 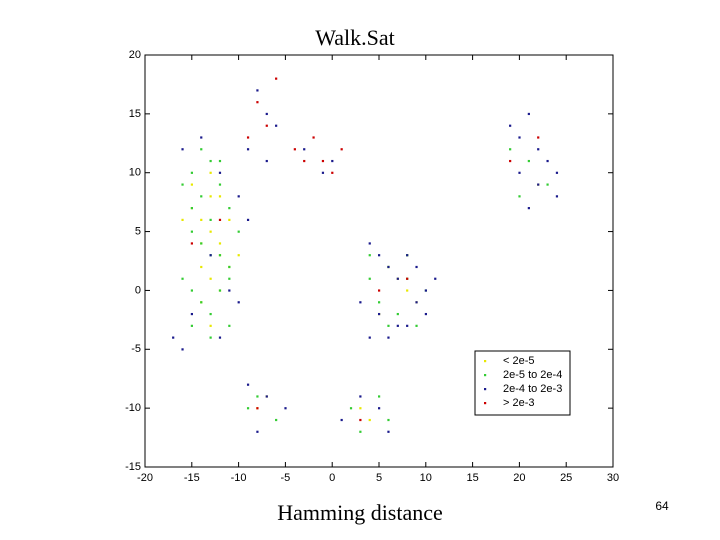 What do you see at coordinates (135, 173) in the screenshot?
I see `y-tick-label: 10` at bounding box center [135, 173].